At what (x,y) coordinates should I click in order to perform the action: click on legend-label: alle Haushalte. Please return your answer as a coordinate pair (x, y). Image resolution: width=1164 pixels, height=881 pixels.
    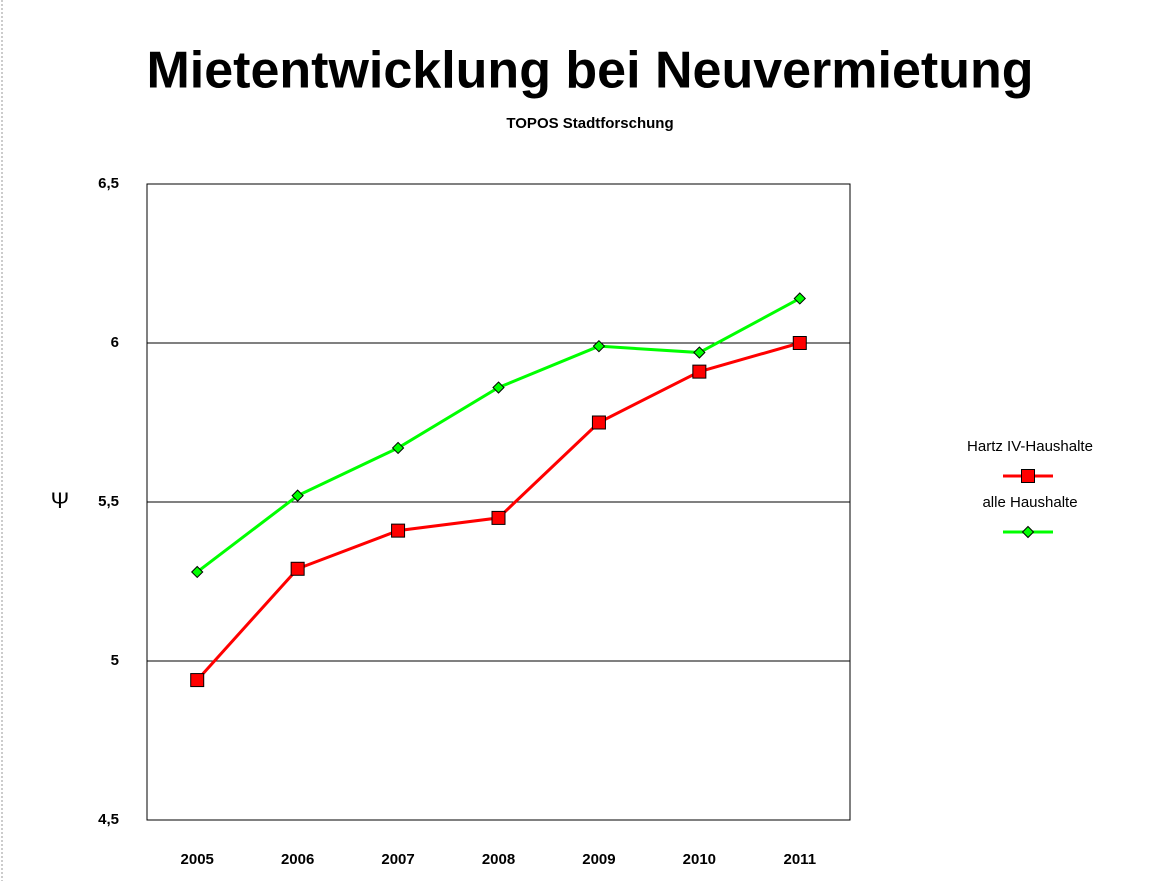
    Looking at the image, I should click on (1029, 502).